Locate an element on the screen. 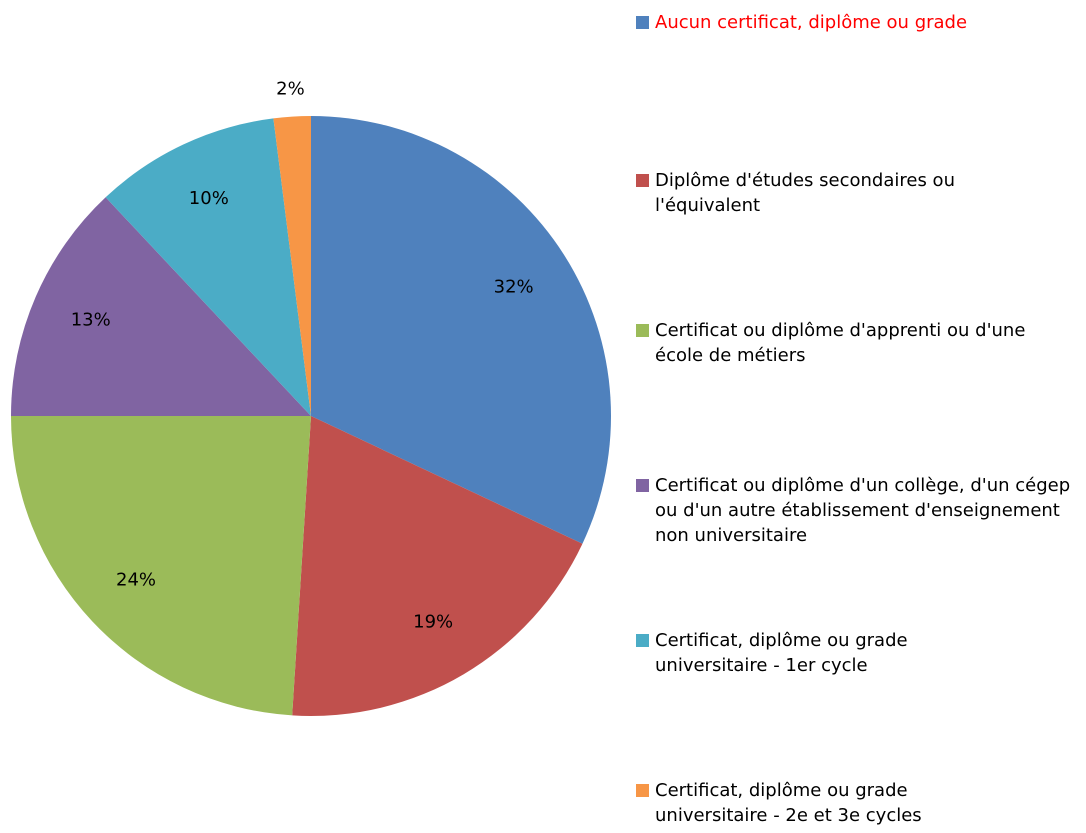 This screenshot has width=1086, height=833. data-label: 10% is located at coordinates (209, 198).